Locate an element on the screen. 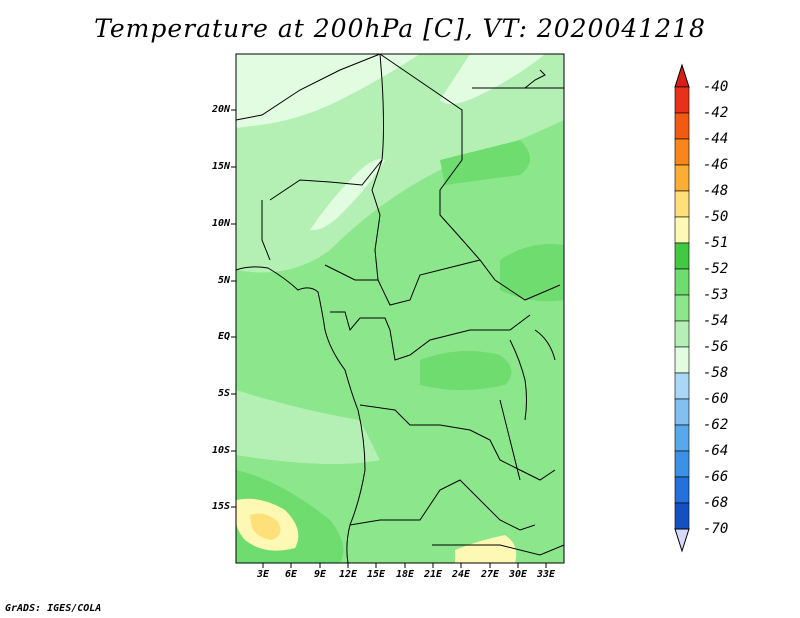 This screenshot has height=618, width=800. lon-label: 3E is located at coordinates (263, 574).